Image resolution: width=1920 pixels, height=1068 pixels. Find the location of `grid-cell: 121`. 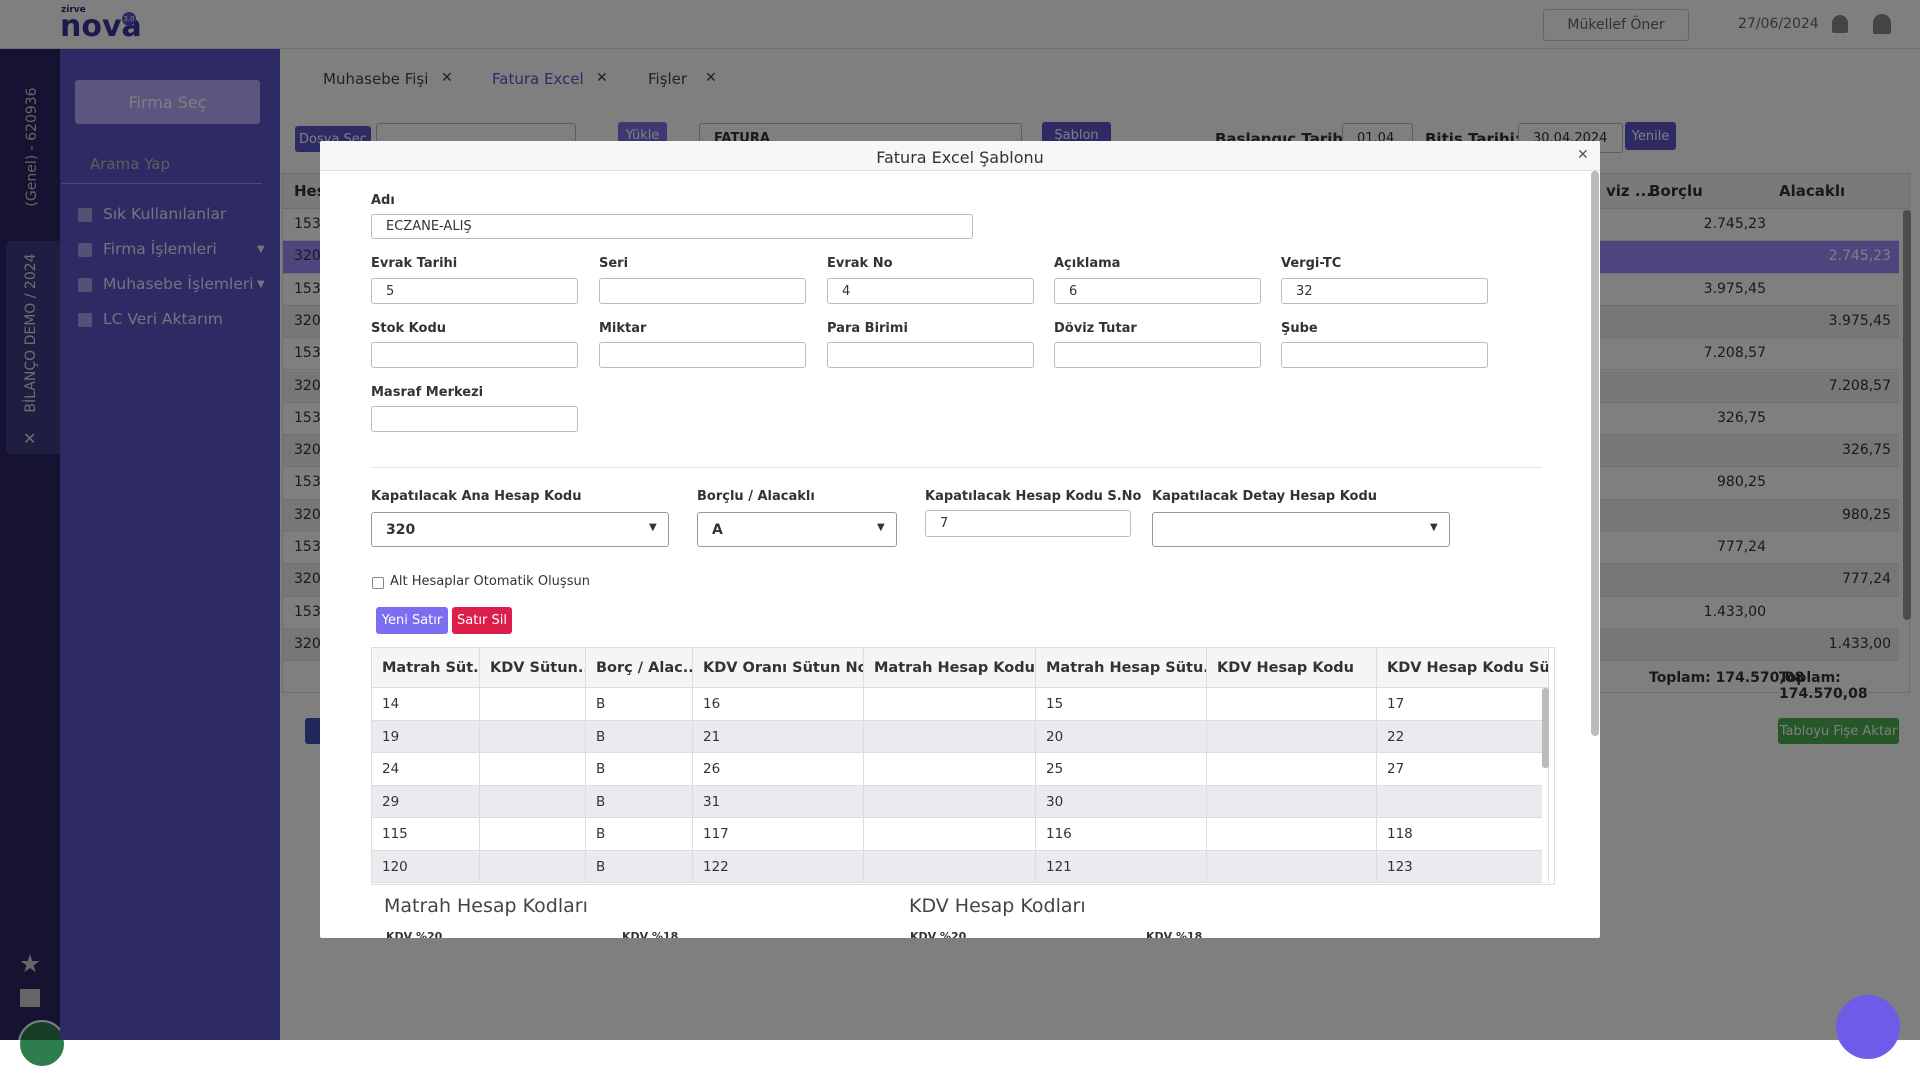

grid-cell: 121 is located at coordinates (1121, 866).